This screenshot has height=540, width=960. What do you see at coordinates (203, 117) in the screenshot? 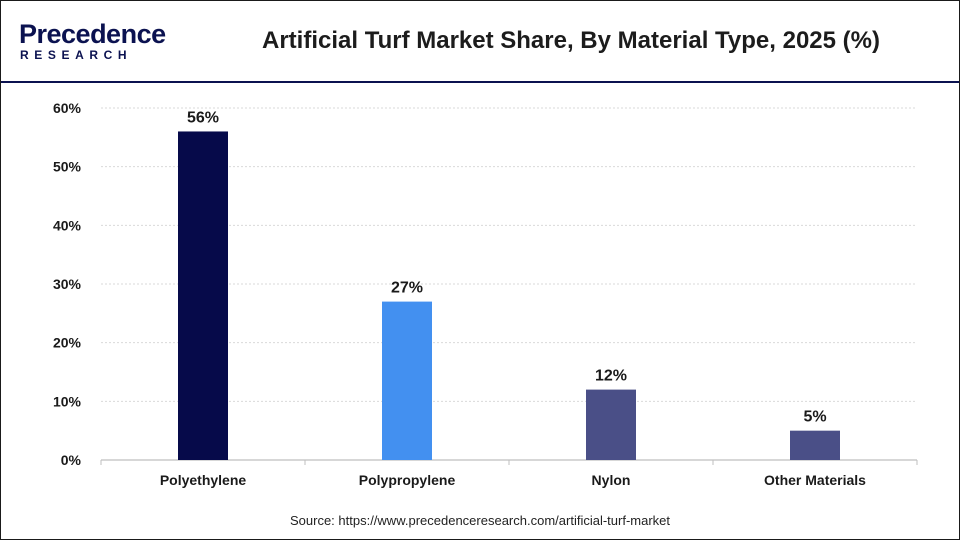
I see `data-label: 56%` at bounding box center [203, 117].